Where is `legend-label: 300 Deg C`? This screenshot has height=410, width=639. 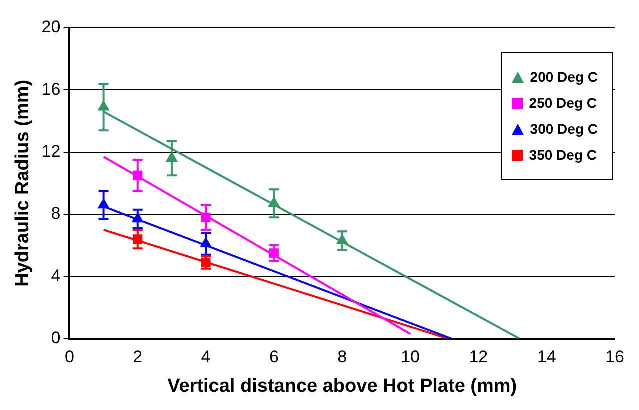 legend-label: 300 Deg C is located at coordinates (564, 129).